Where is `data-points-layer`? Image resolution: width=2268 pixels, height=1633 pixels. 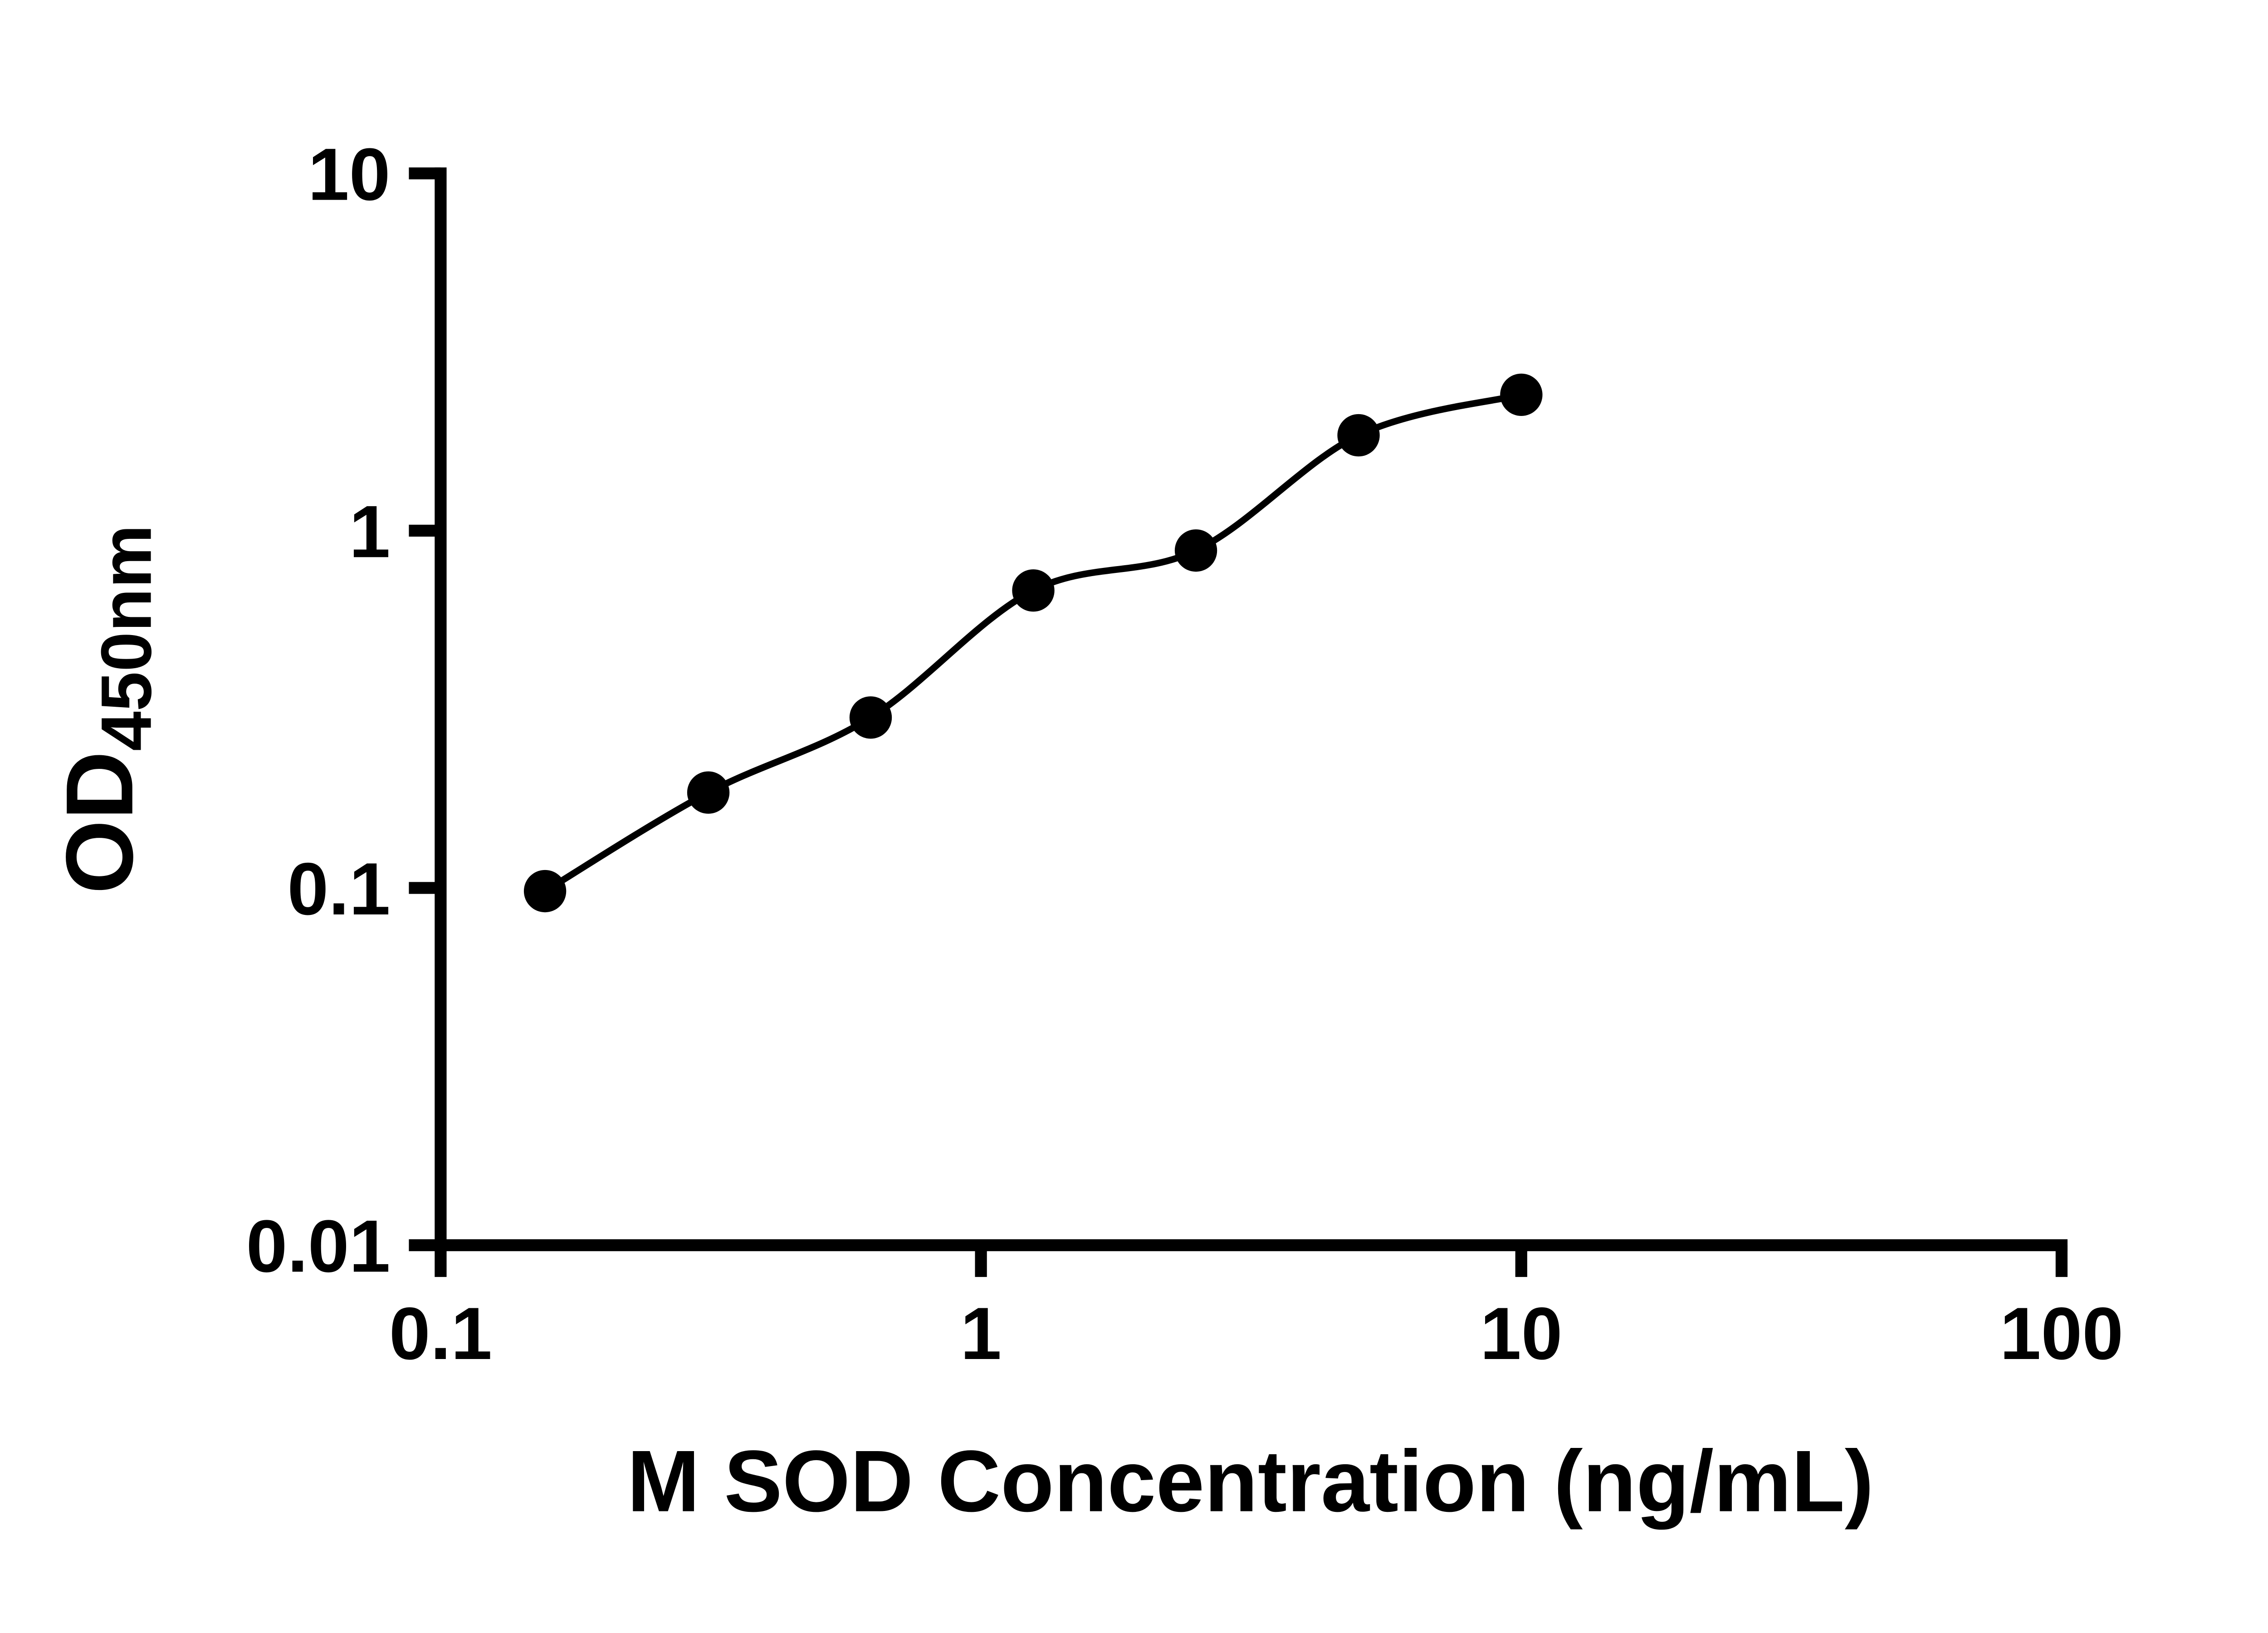
data-points-layer is located at coordinates (1033, 643).